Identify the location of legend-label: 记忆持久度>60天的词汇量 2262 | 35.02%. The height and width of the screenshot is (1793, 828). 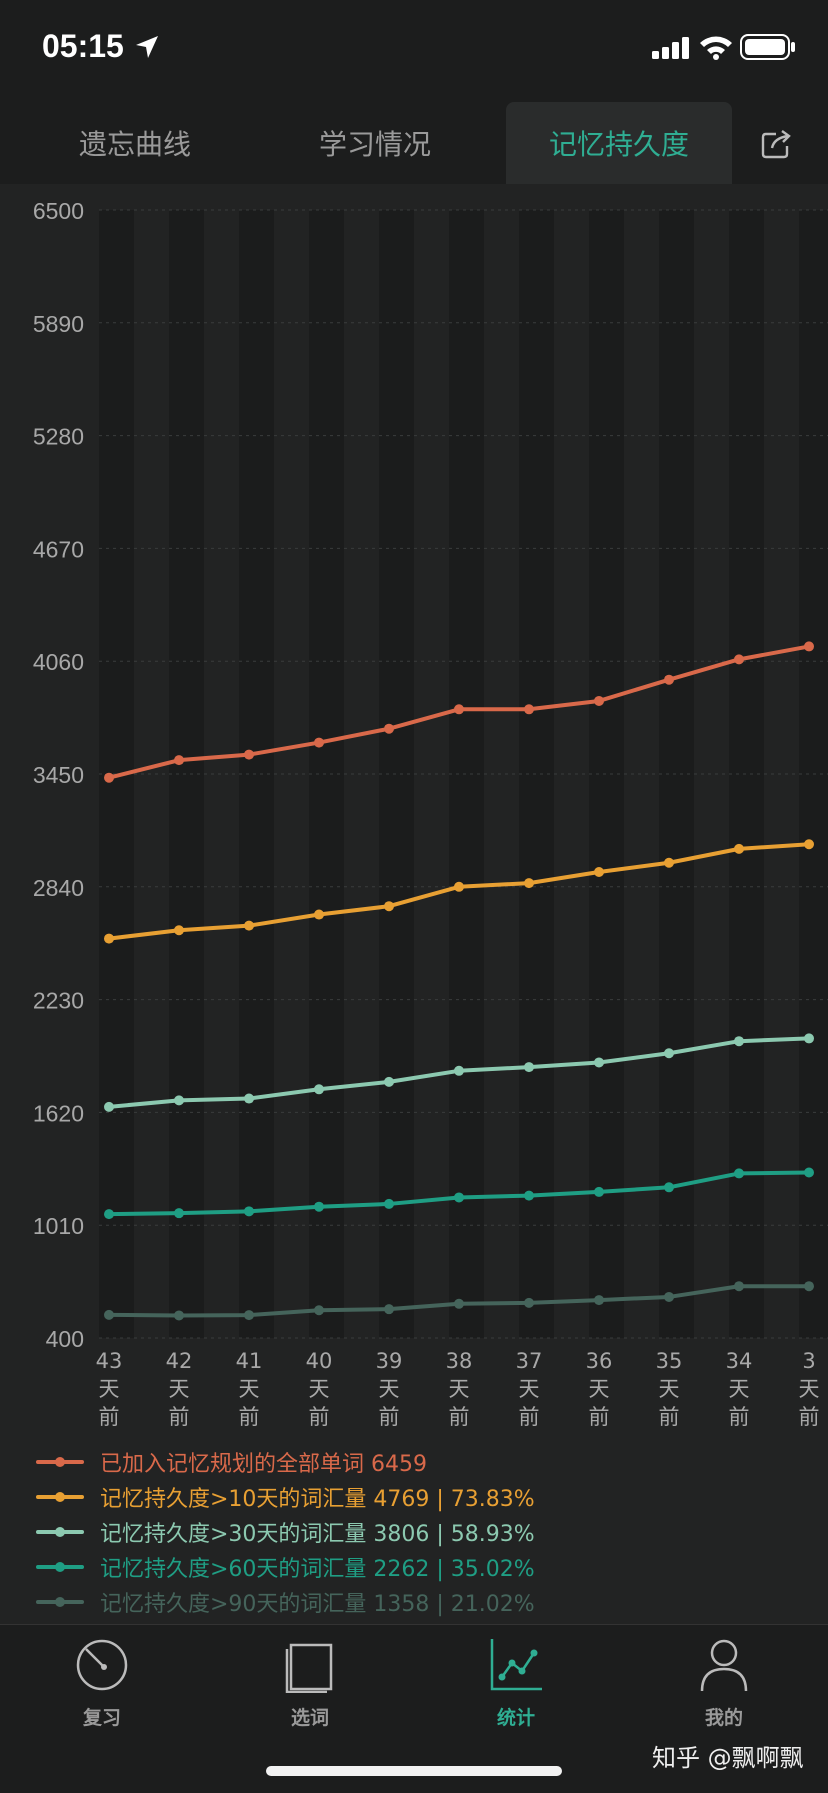
(317, 1569).